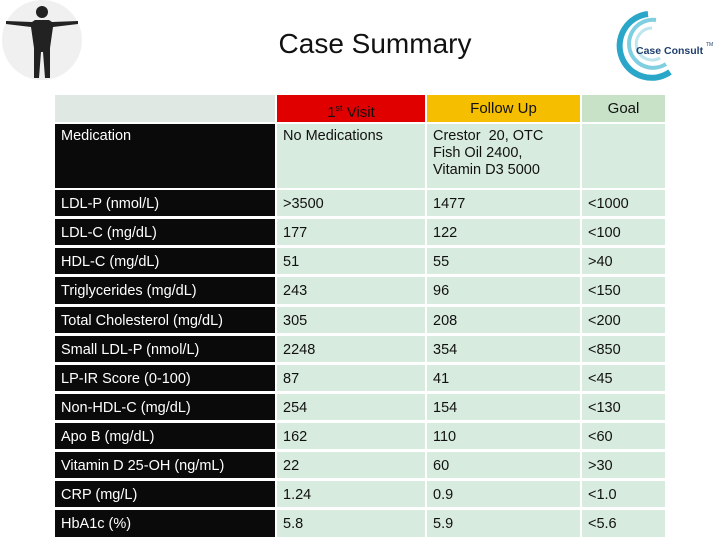 This screenshot has width=720, height=540. I want to click on row-label: HDL-C (mg/dL), so click(165, 261).